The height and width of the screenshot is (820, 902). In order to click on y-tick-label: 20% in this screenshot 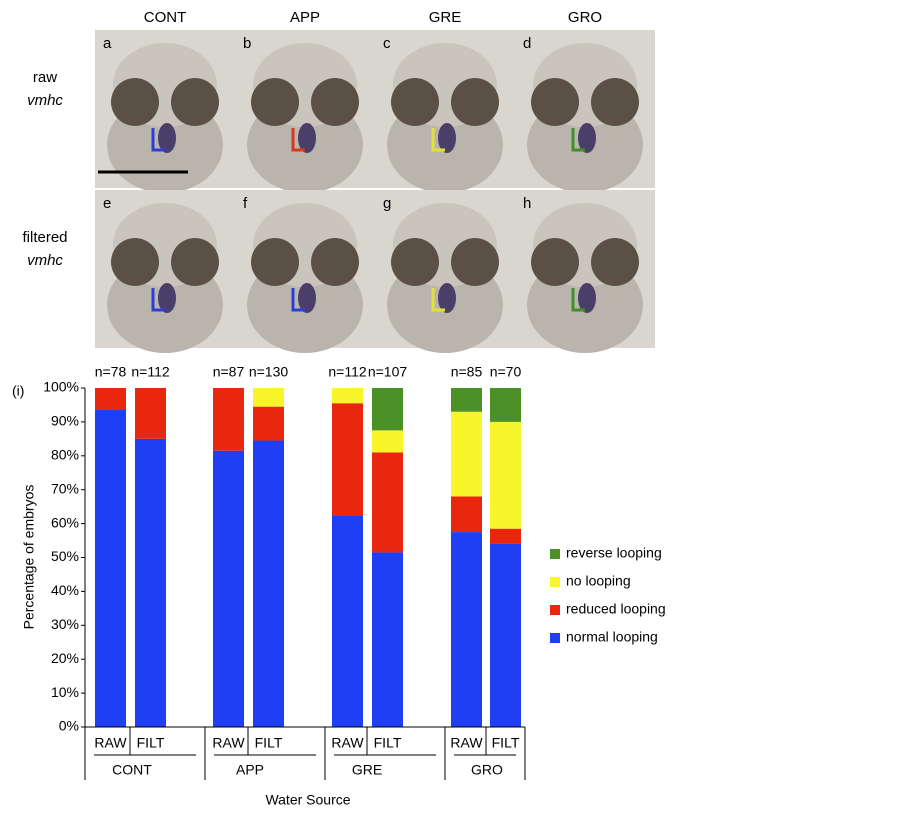, I will do `click(65, 658)`.